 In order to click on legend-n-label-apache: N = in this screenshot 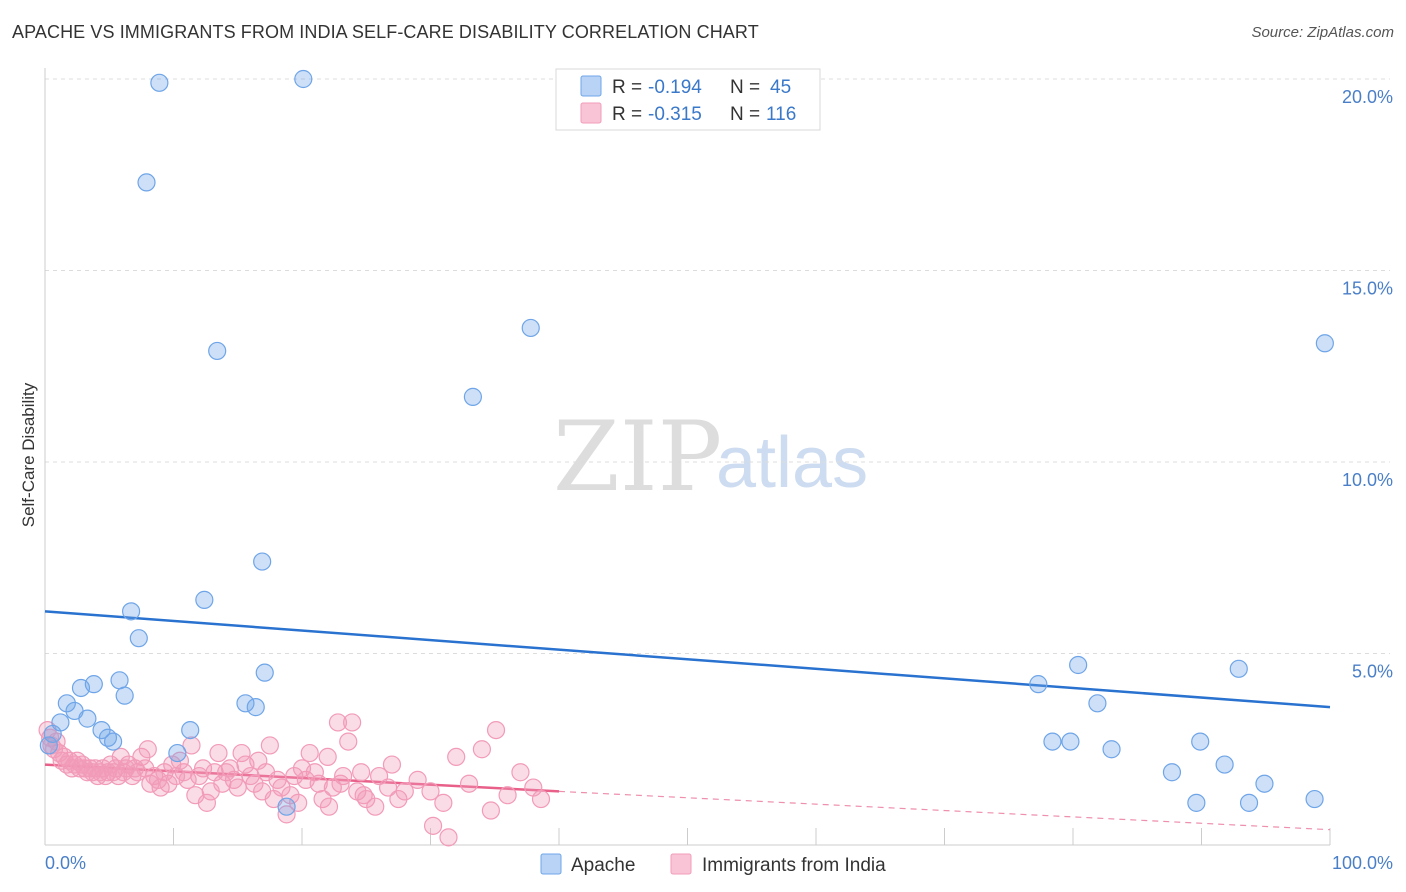, I will do `click(745, 87)`.